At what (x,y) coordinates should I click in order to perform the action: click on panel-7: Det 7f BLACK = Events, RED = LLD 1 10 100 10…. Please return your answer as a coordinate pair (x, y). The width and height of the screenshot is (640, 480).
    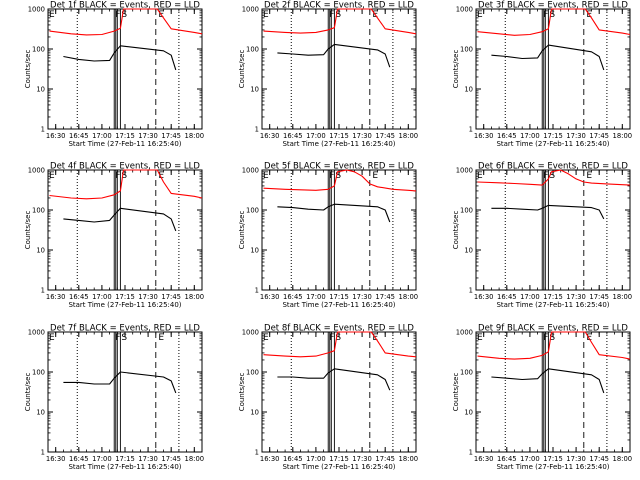
    Looking at the image, I should click on (114, 398).